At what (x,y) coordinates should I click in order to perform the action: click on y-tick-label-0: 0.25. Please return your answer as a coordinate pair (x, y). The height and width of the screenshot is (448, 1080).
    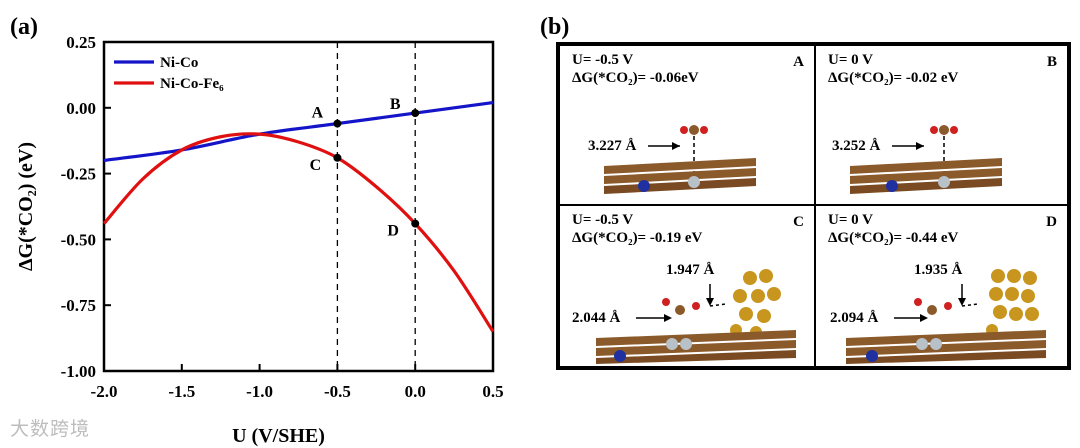
    Looking at the image, I should click on (81, 42).